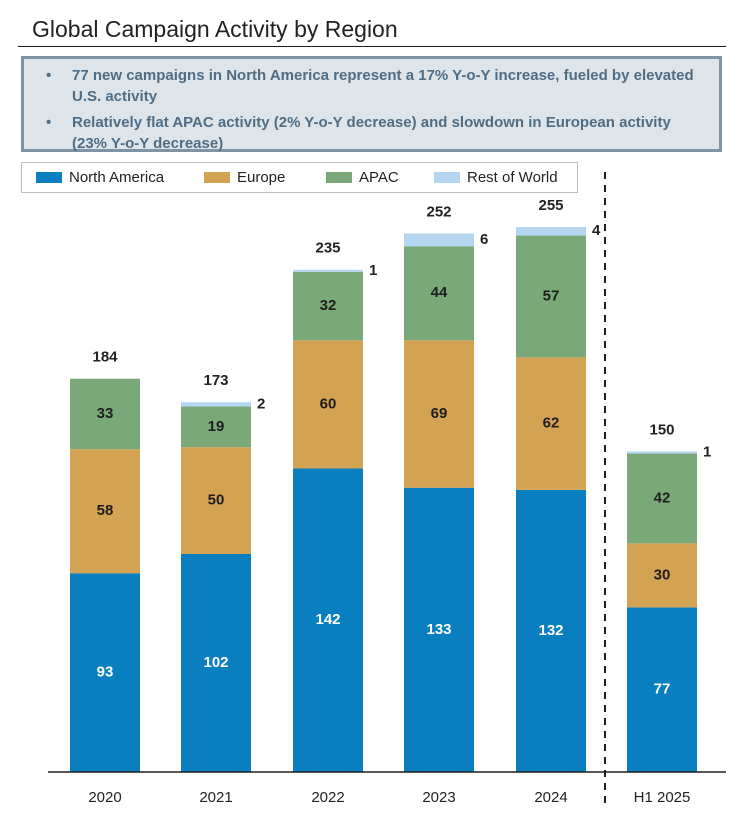 The image size is (745, 814). I want to click on segment-value-label: 32, so click(328, 305).